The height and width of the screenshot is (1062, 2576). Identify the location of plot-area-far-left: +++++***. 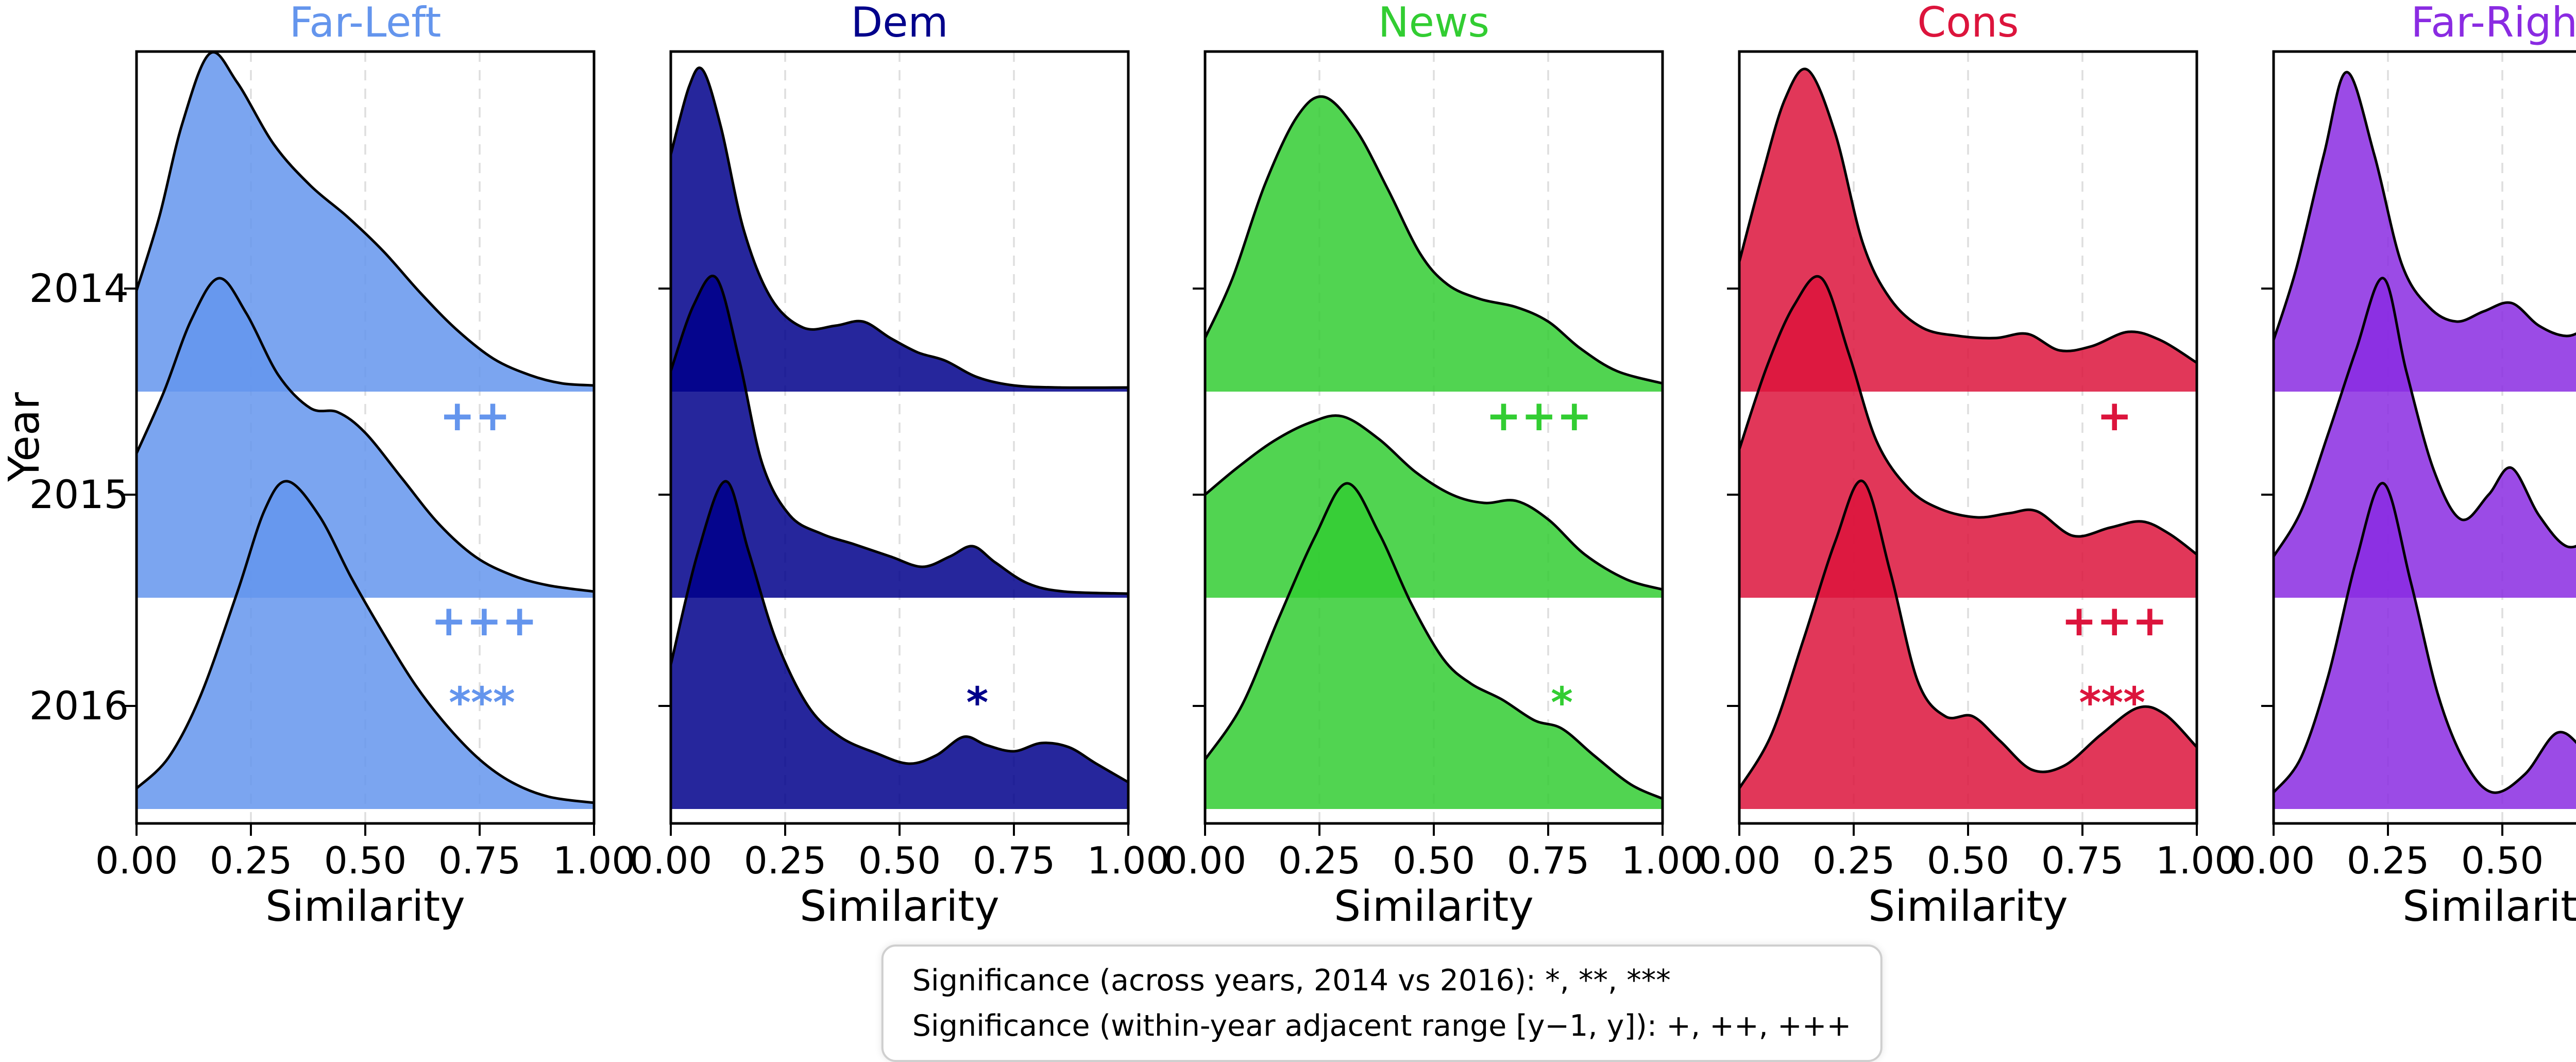
(360, 443).